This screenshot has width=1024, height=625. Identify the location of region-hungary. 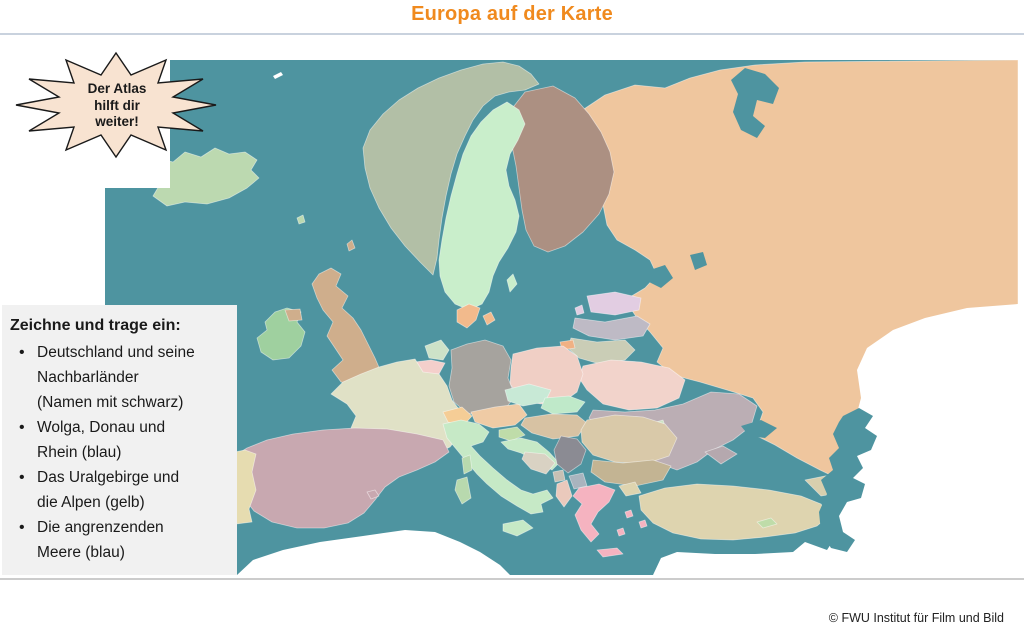
(554, 426).